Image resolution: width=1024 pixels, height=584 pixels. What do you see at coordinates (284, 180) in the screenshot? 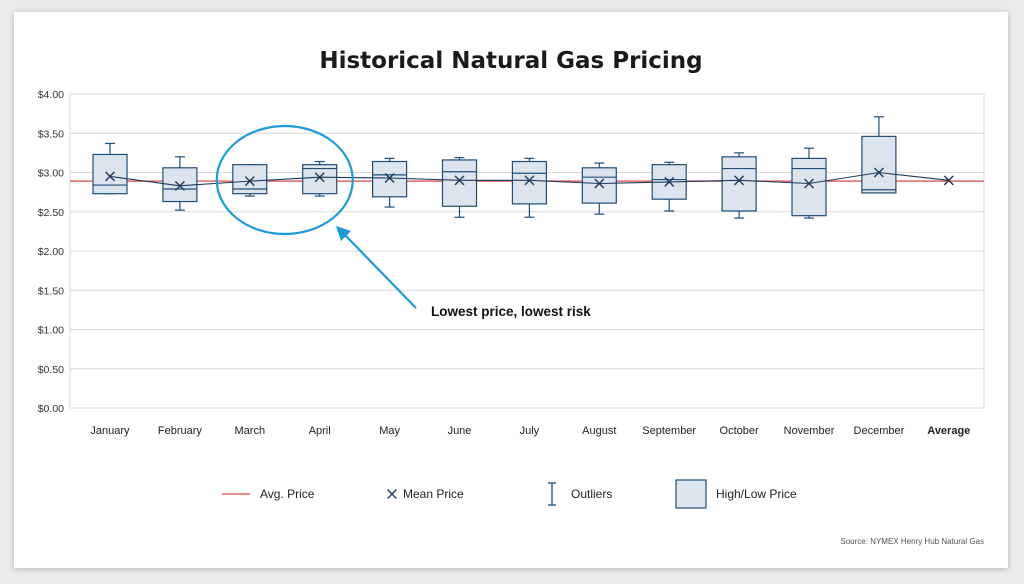
I see `highlight-ellipse` at bounding box center [284, 180].